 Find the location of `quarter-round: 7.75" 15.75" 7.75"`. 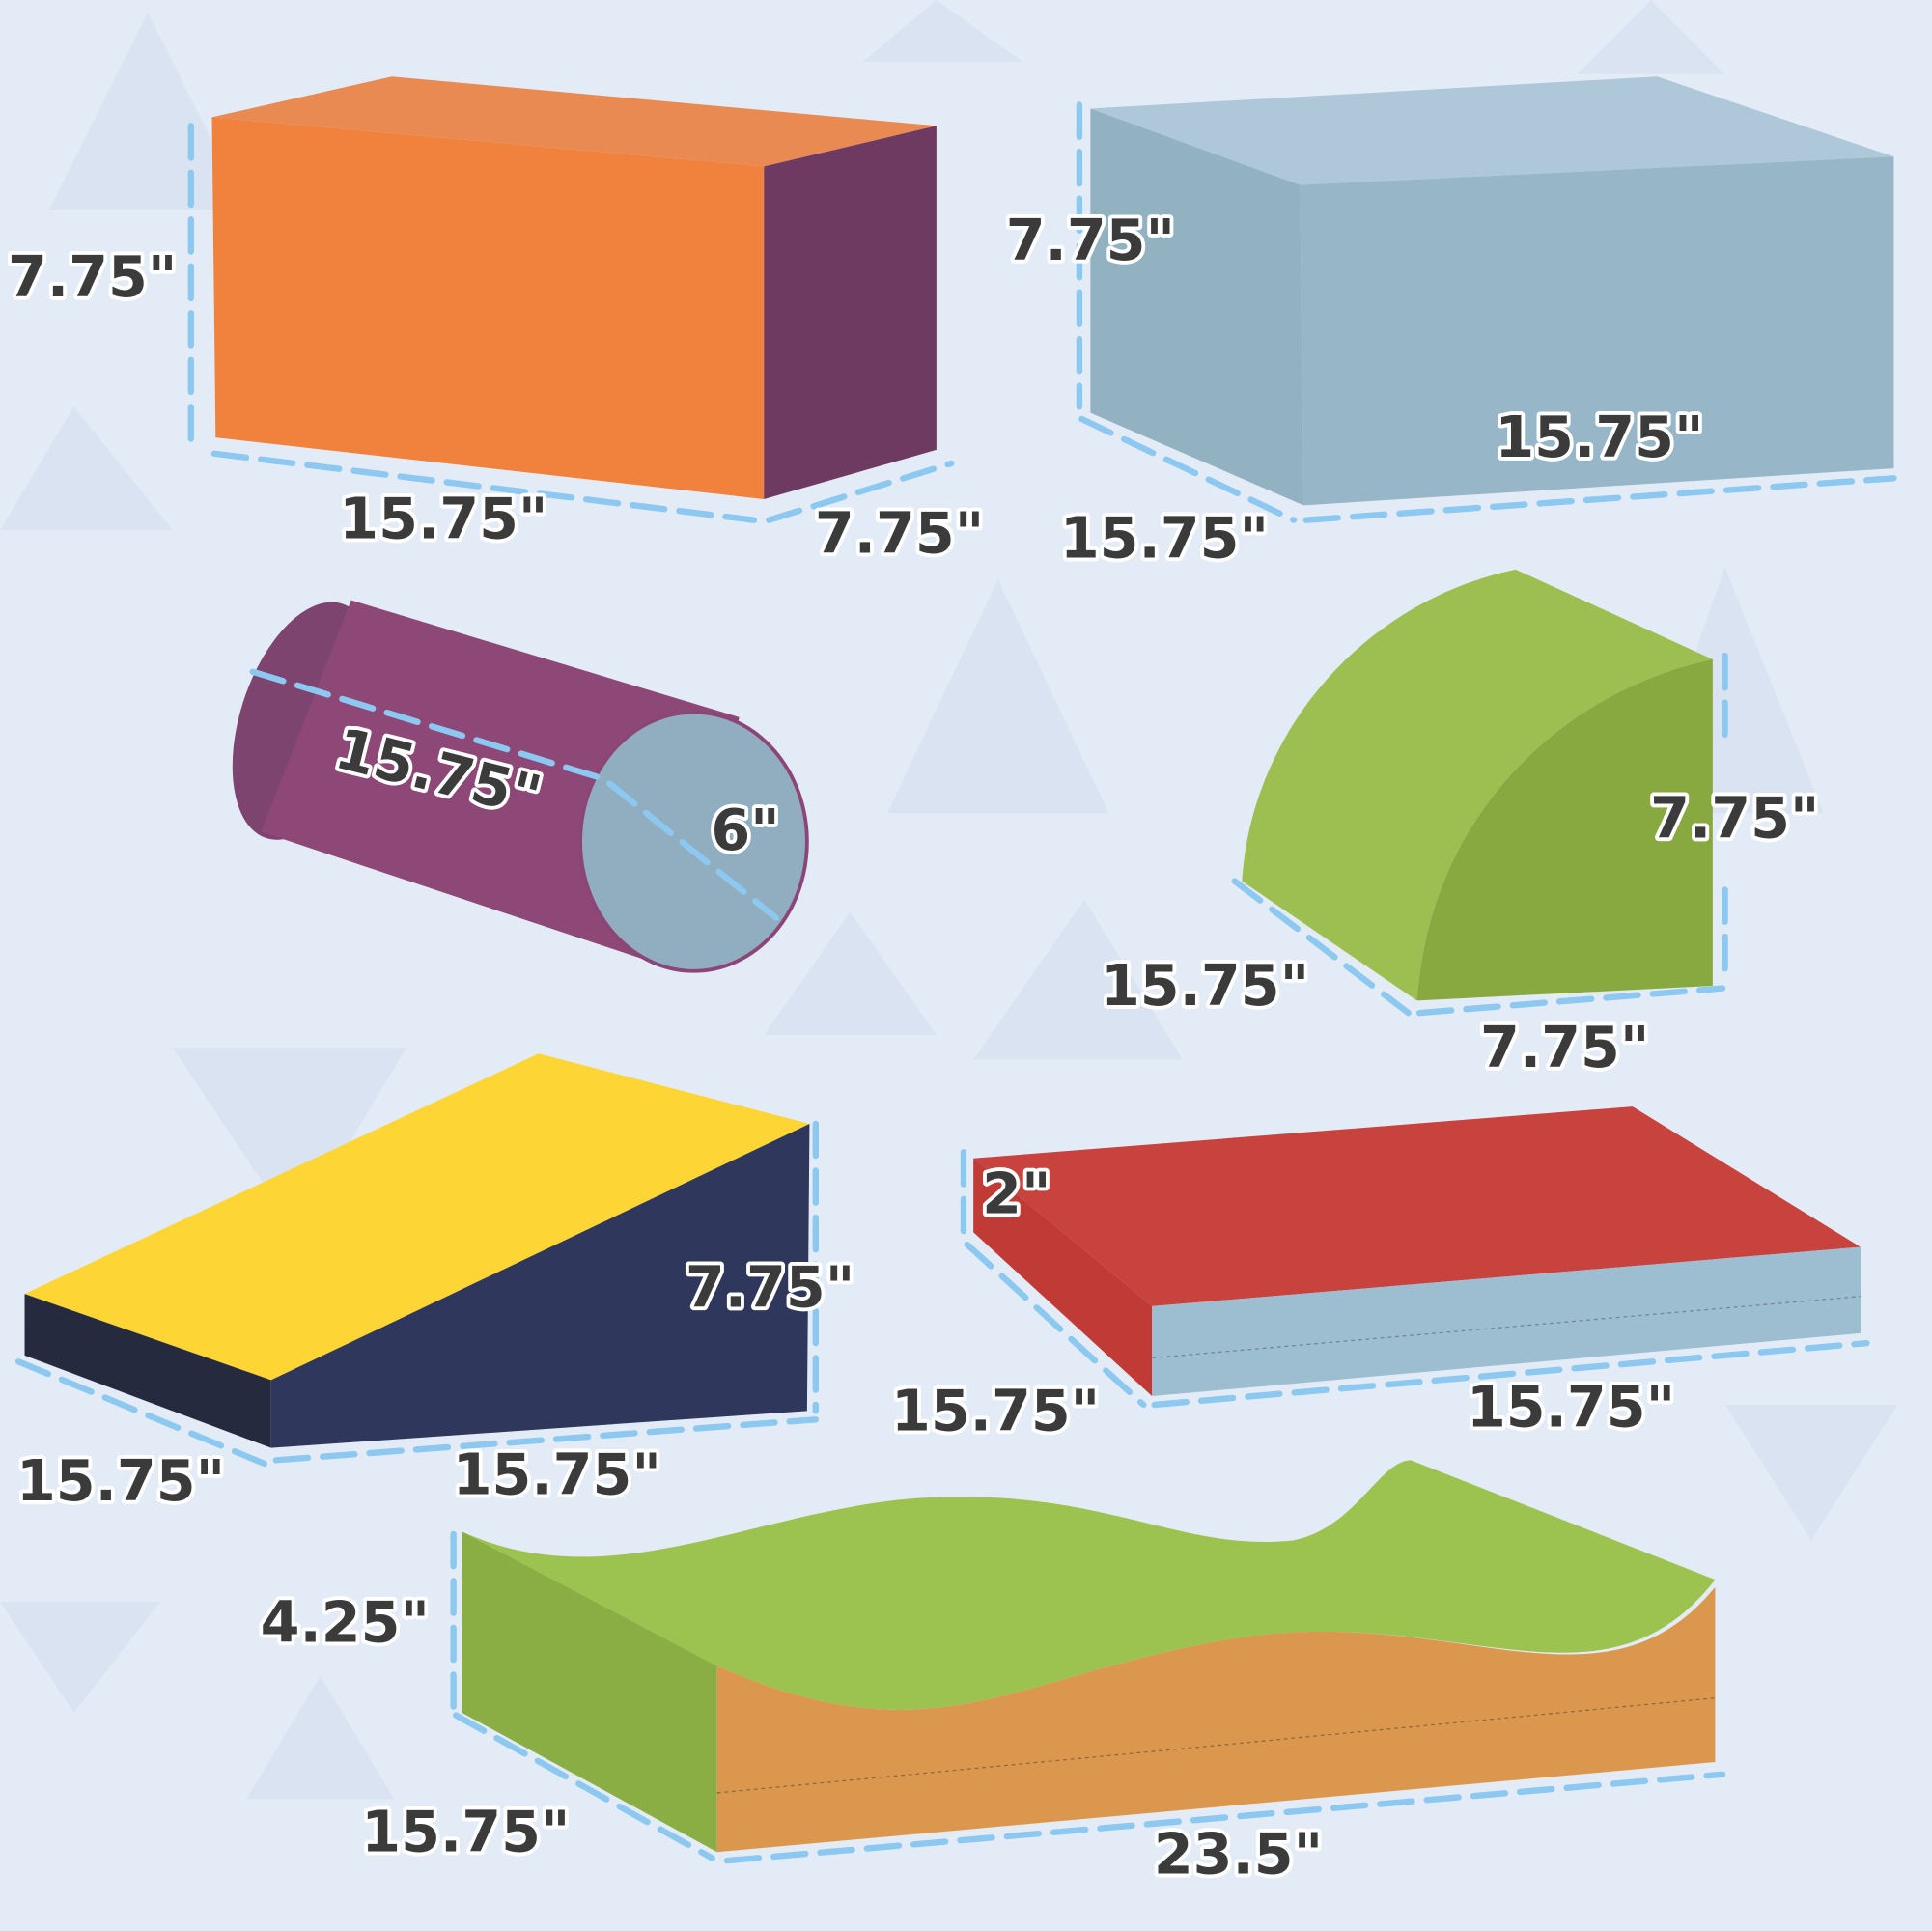

quarter-round: 7.75" 15.75" 7.75" is located at coordinates (1460, 826).